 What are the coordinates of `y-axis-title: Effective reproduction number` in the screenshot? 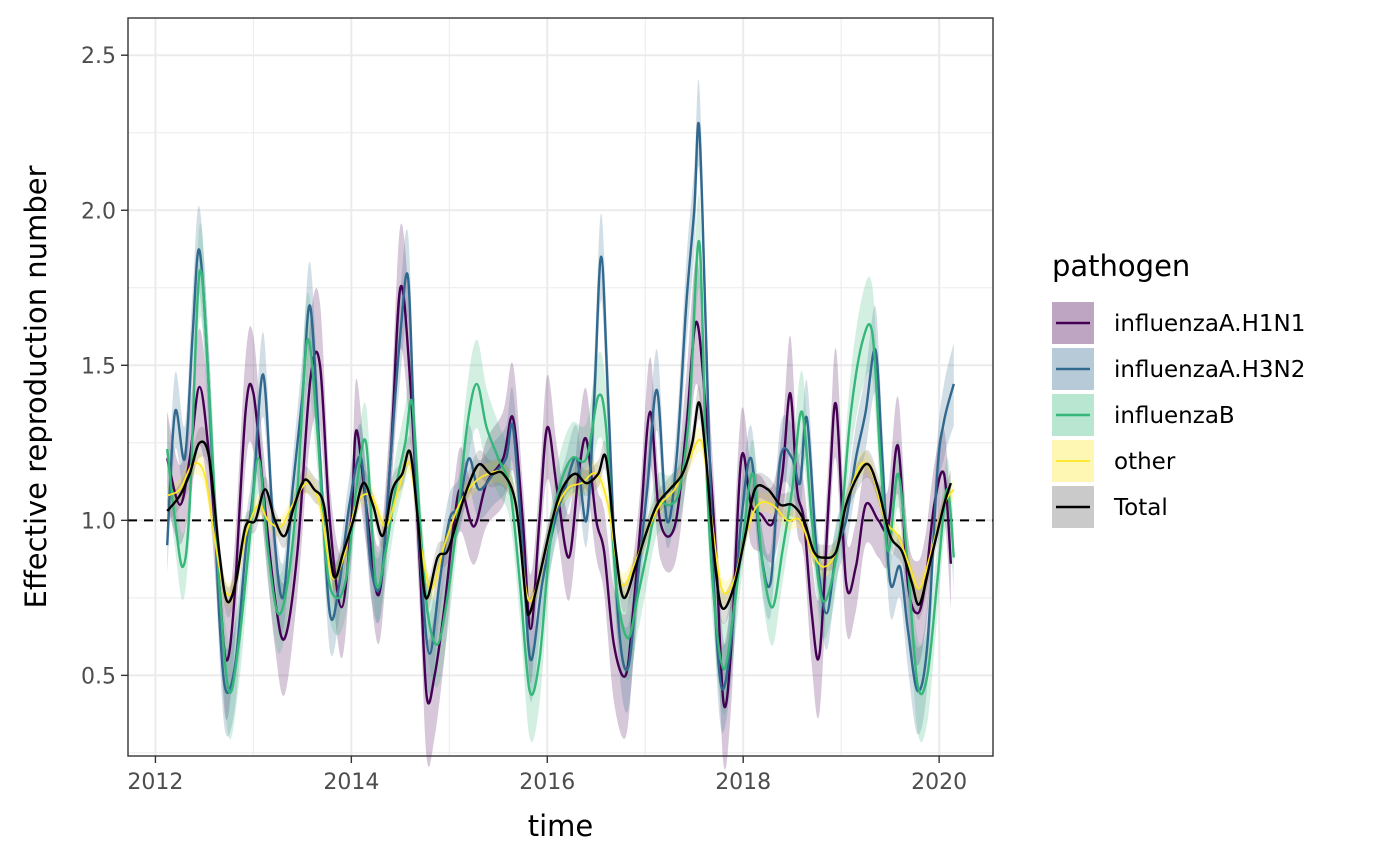 It's located at (36, 386).